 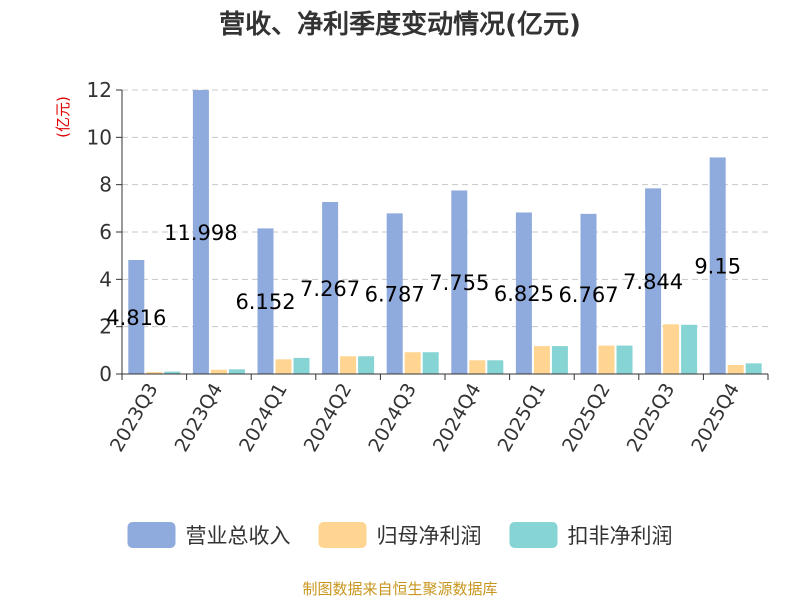 What do you see at coordinates (392, 418) in the screenshot?
I see `x-tick-label-4: 2024Q3` at bounding box center [392, 418].